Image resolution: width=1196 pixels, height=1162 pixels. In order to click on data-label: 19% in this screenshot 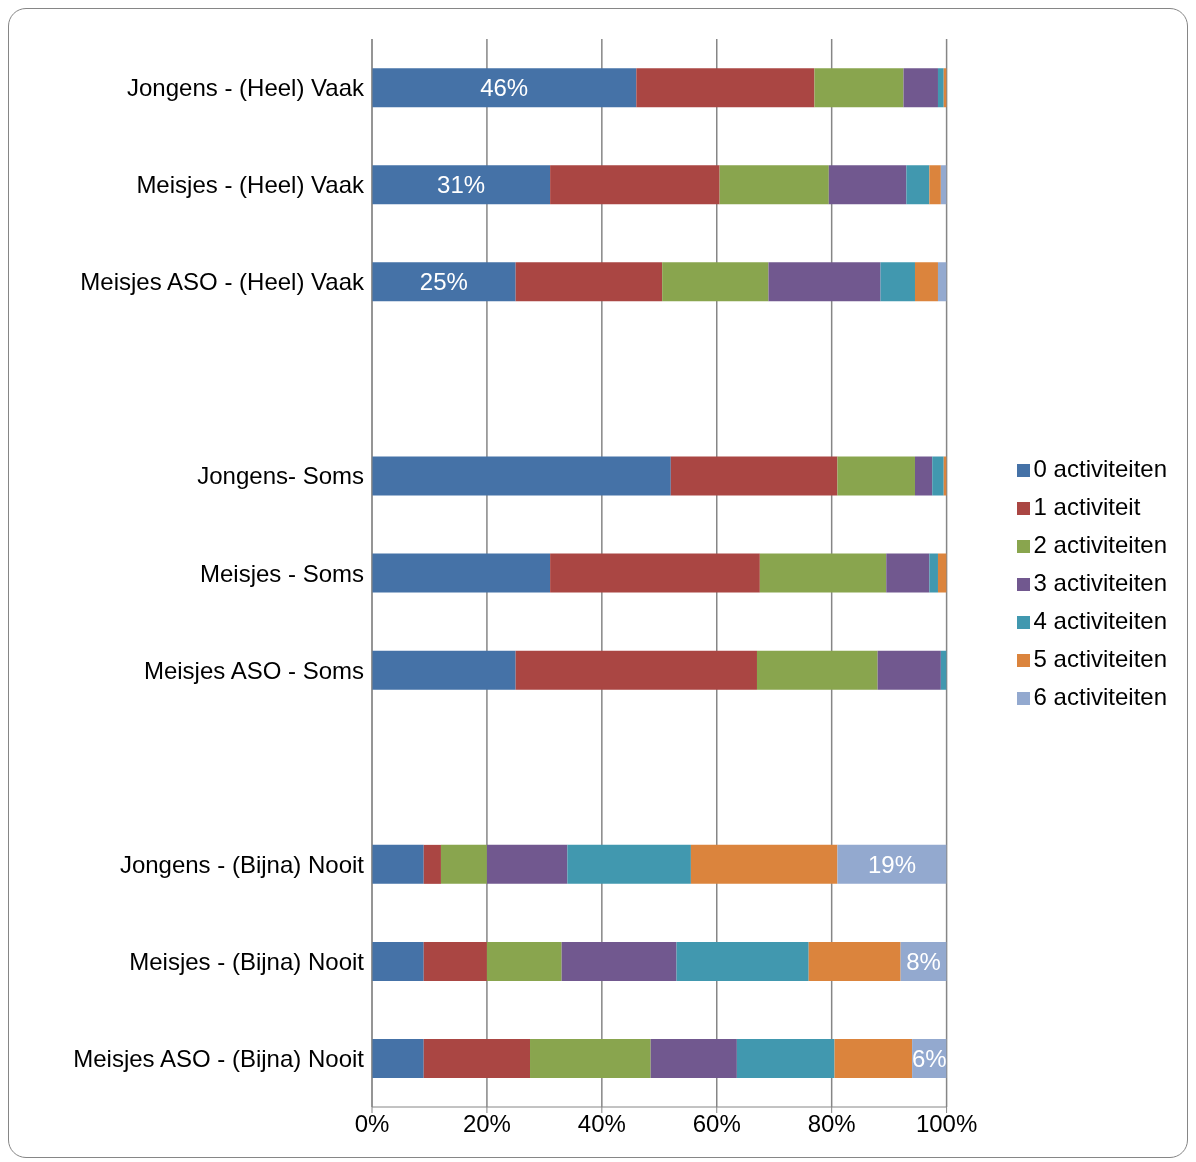, I will do `click(892, 864)`.